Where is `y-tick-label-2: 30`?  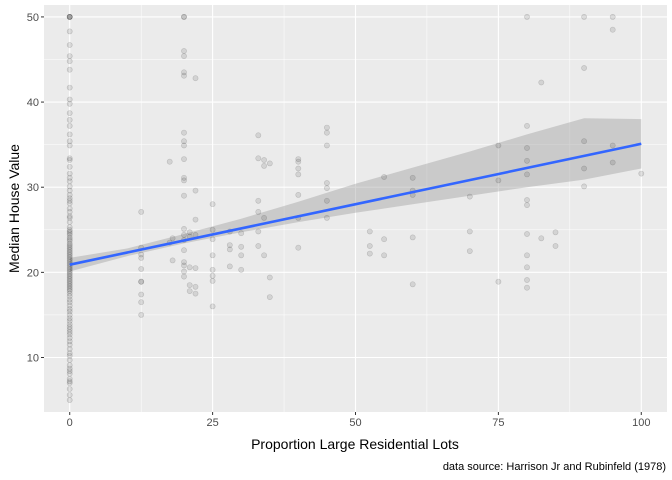
y-tick-label-2: 30 is located at coordinates (33, 188).